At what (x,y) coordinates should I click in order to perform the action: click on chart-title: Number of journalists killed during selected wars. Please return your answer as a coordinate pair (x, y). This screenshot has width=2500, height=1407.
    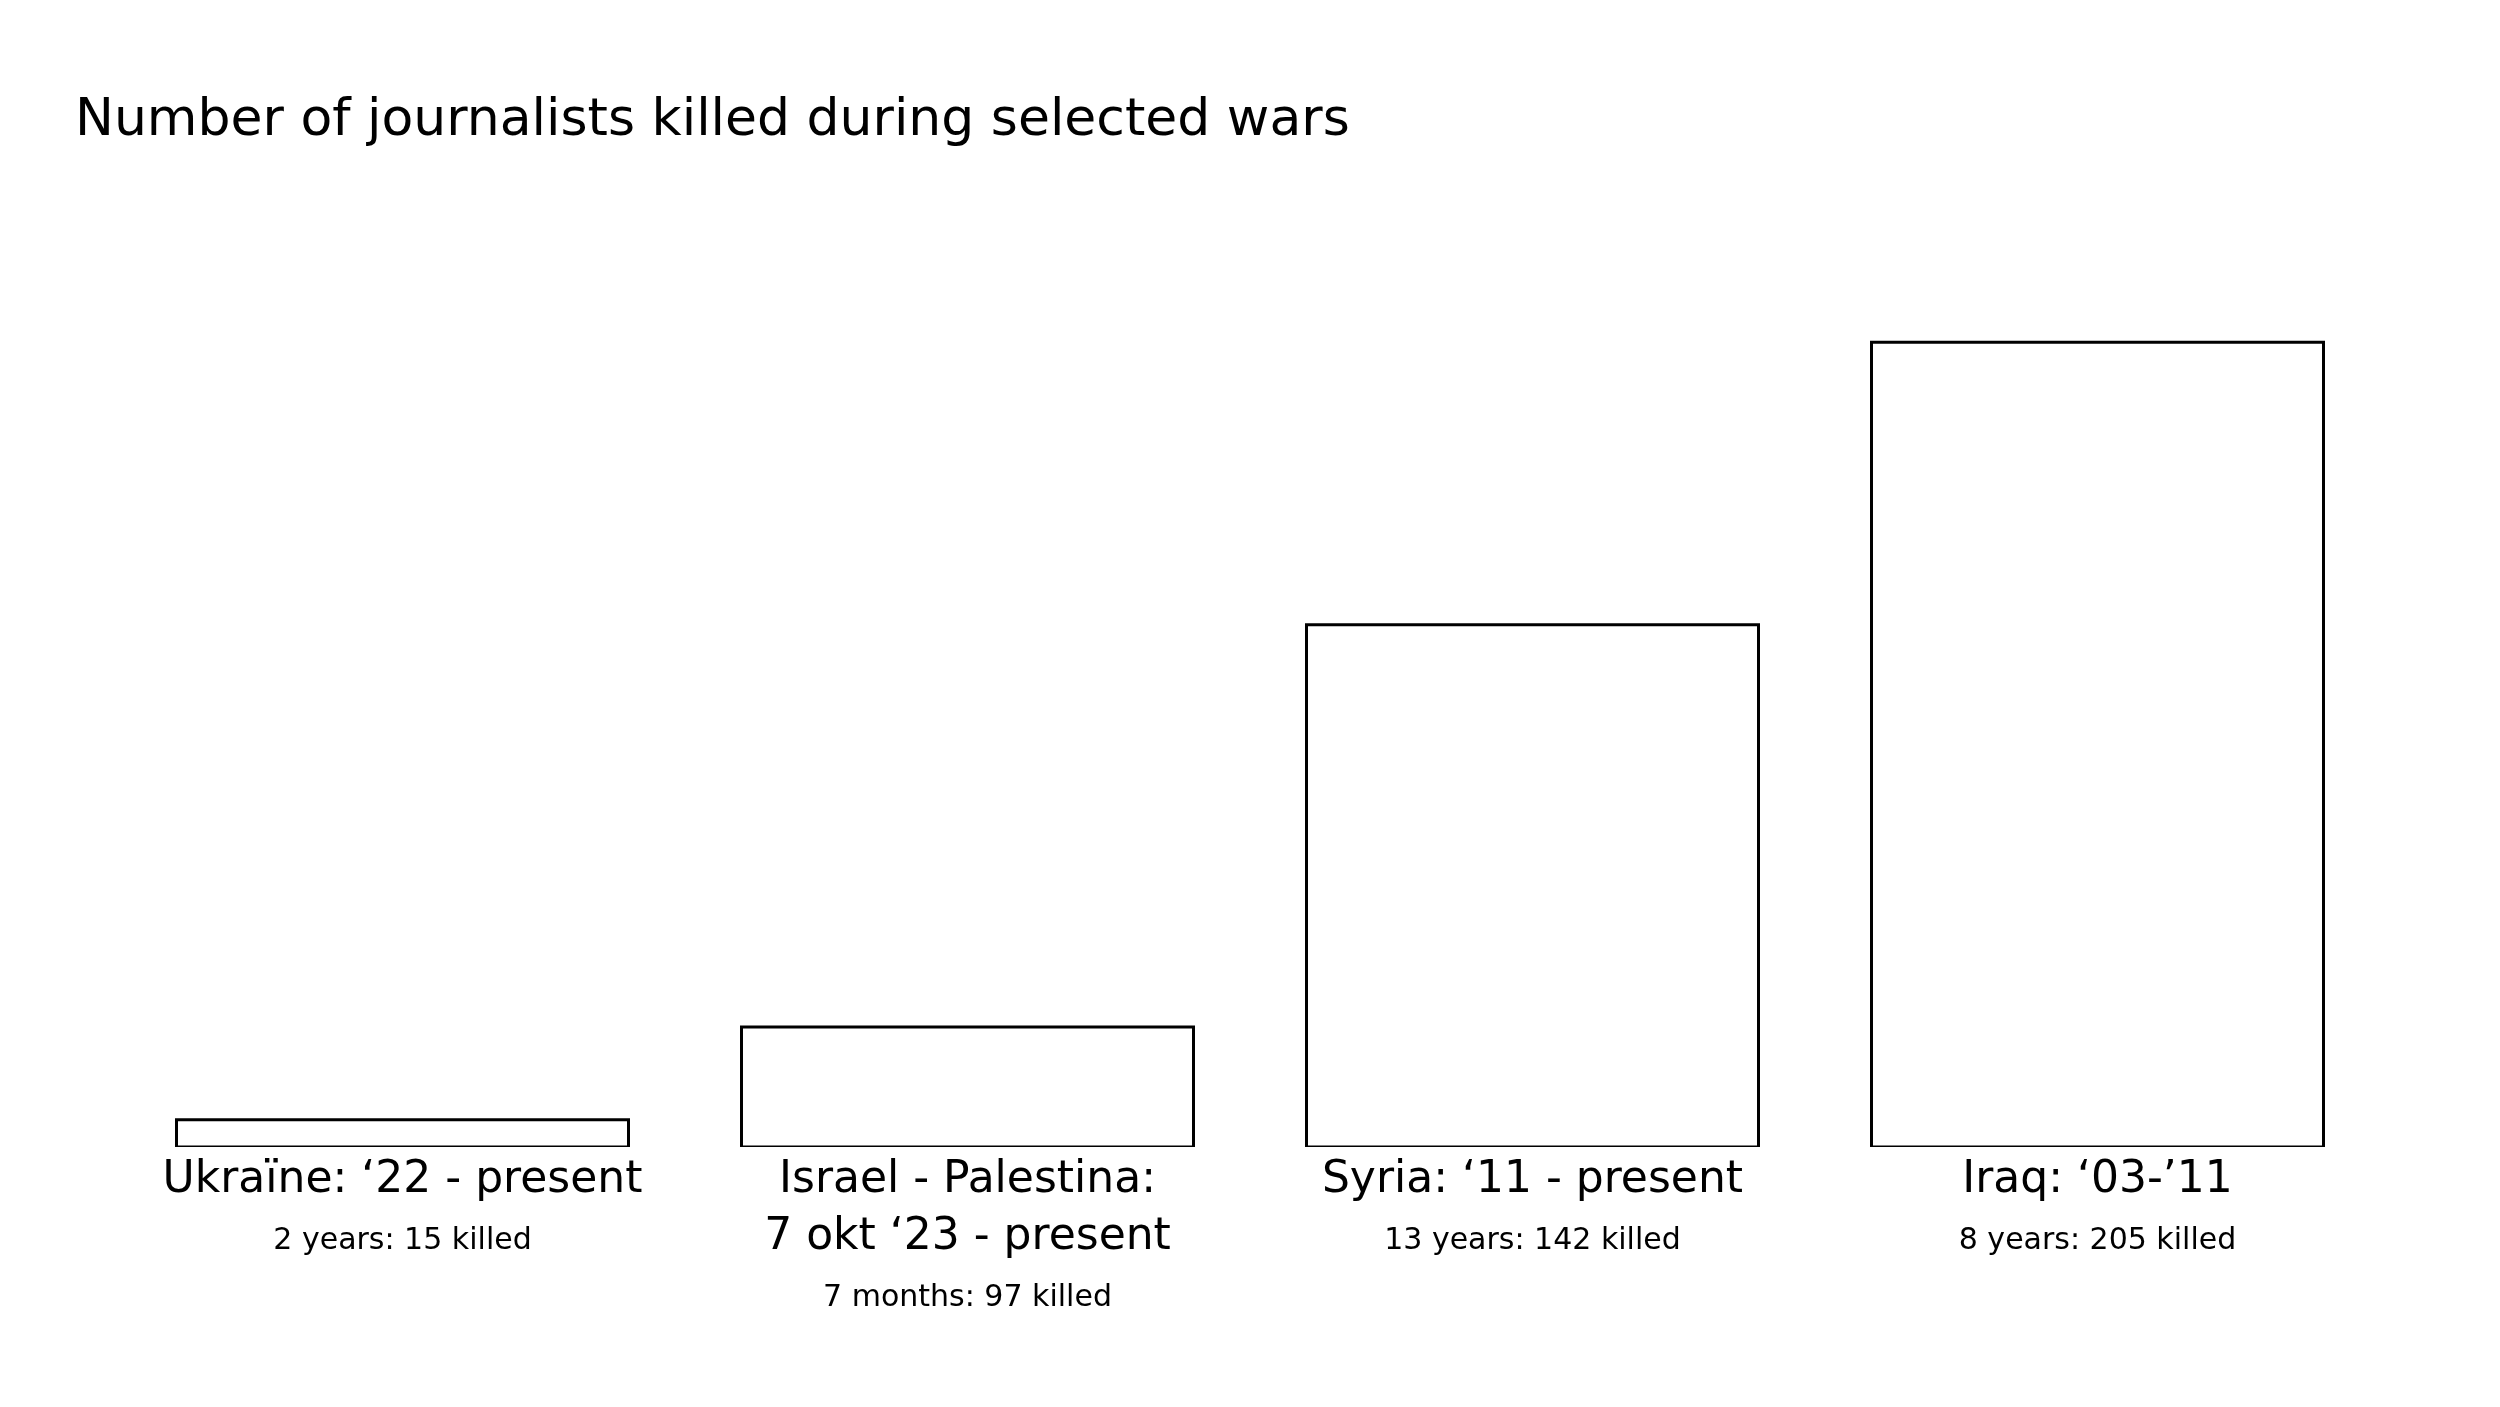
    Looking at the image, I should click on (712, 116).